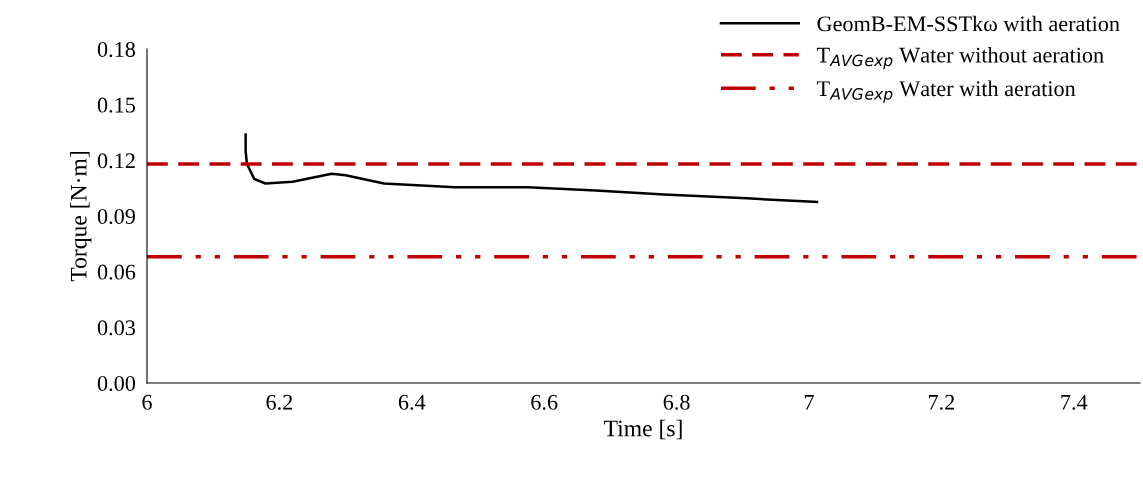  What do you see at coordinates (279, 402) in the screenshot?
I see `x-tick-label: 6.2` at bounding box center [279, 402].